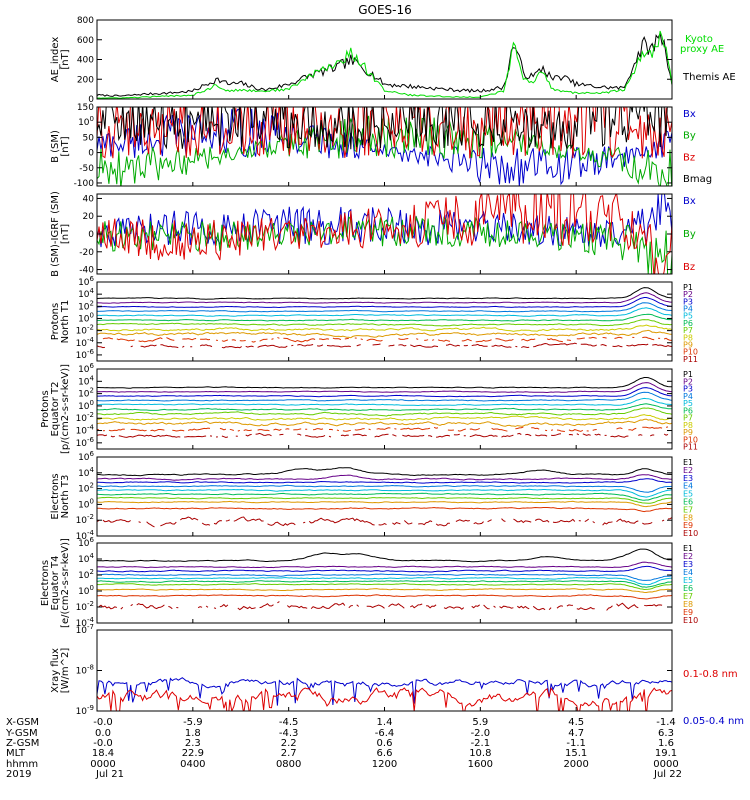  Describe the element at coordinates (84, 184) in the screenshot. I see `y-tick-label: -100` at that location.